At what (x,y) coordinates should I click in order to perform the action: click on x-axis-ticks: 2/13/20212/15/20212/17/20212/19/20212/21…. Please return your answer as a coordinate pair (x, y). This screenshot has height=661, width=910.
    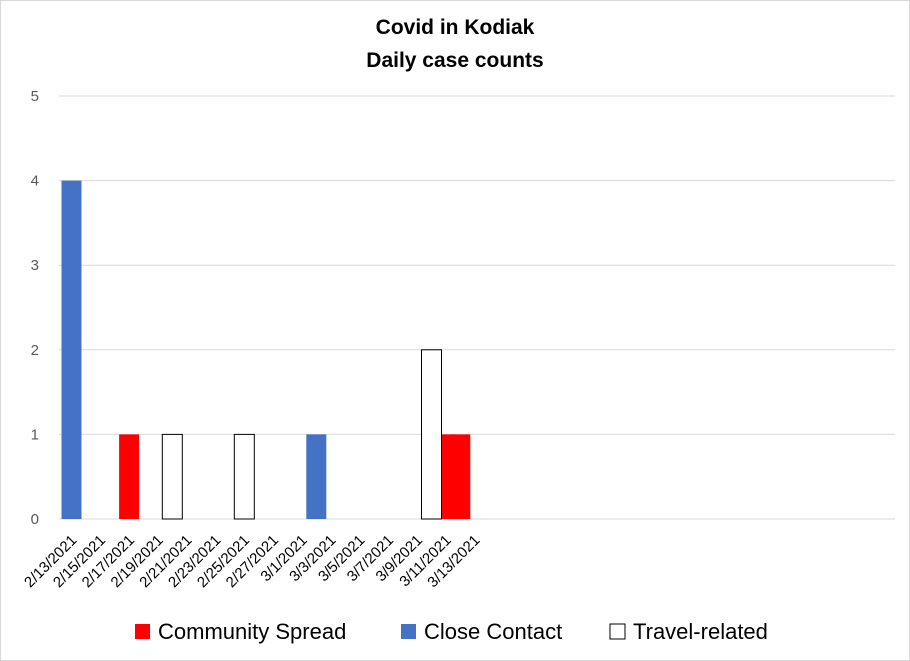
    Looking at the image, I should click on (252, 561).